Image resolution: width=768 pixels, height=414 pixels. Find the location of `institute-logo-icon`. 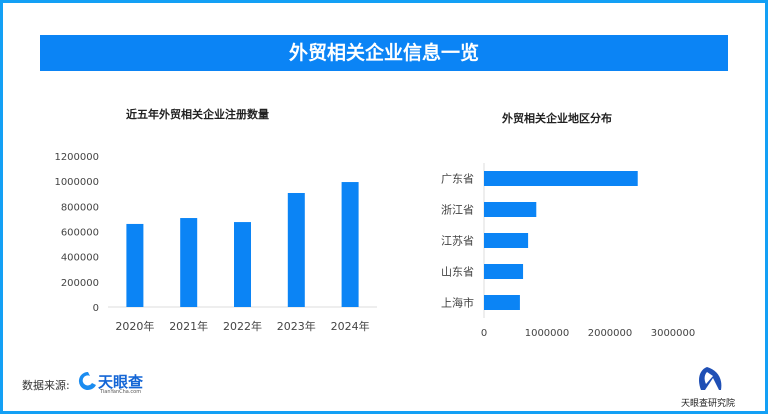

institute-logo-icon is located at coordinates (710, 378).